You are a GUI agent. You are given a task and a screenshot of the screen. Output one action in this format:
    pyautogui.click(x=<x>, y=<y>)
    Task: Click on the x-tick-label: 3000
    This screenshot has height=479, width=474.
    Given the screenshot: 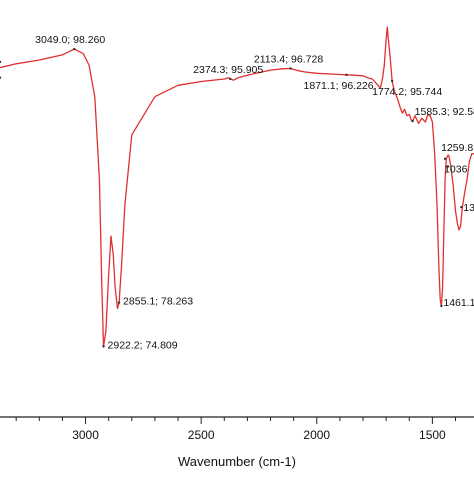 What is the action you would take?
    pyautogui.click(x=85, y=435)
    